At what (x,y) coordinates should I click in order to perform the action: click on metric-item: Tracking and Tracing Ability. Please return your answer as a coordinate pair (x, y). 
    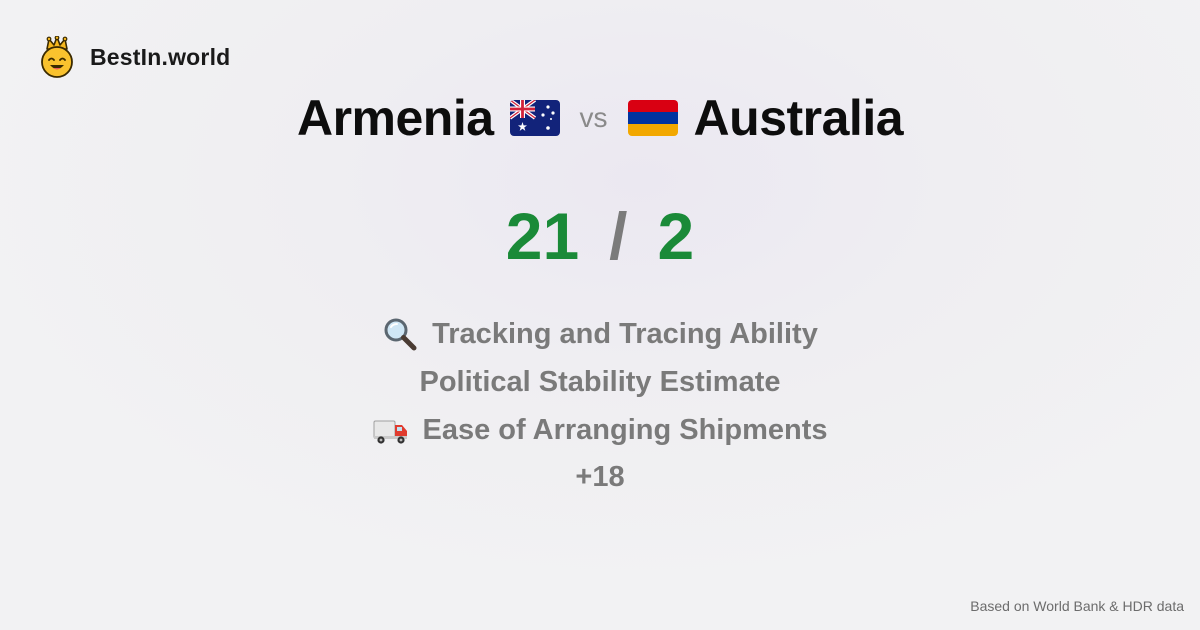
    Looking at the image, I should click on (600, 334).